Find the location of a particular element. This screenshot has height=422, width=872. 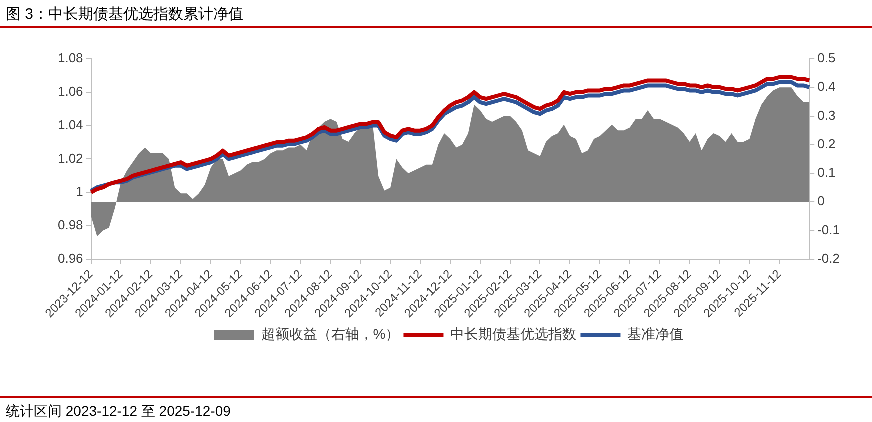

text: 统计区间 2023-12-12 至 2025-12-09 is located at coordinates (436, 408).